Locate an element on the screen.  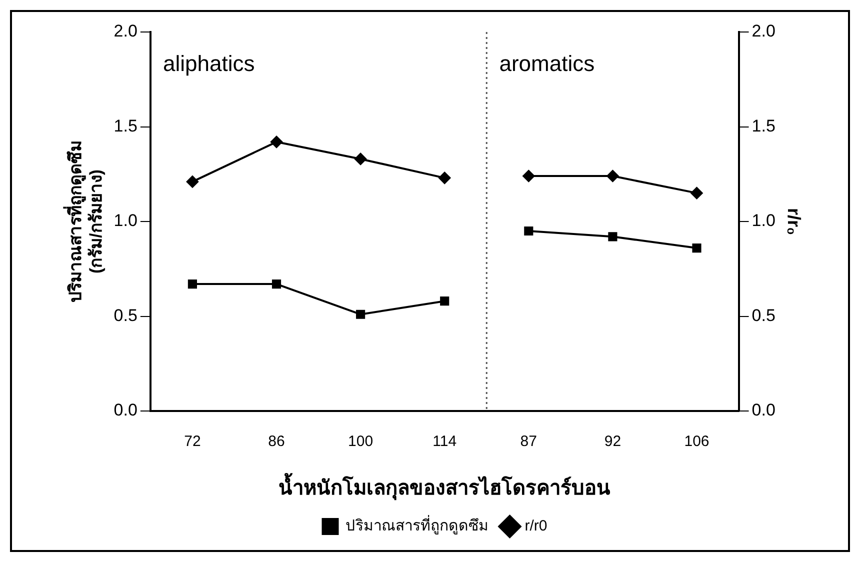
annotation: aromatics is located at coordinates (547, 63).